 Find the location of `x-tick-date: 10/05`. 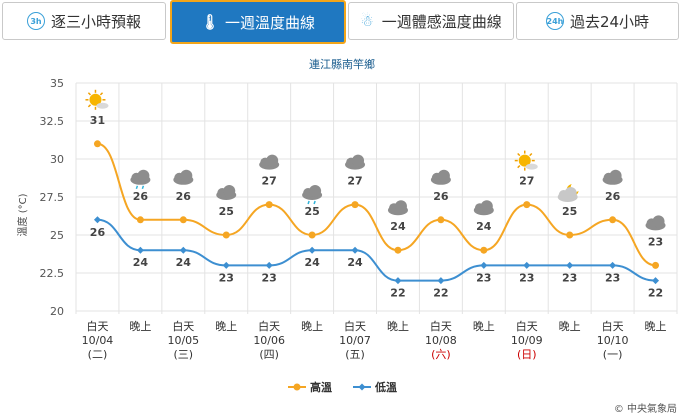

x-tick-date: 10/05 is located at coordinates (183, 340).